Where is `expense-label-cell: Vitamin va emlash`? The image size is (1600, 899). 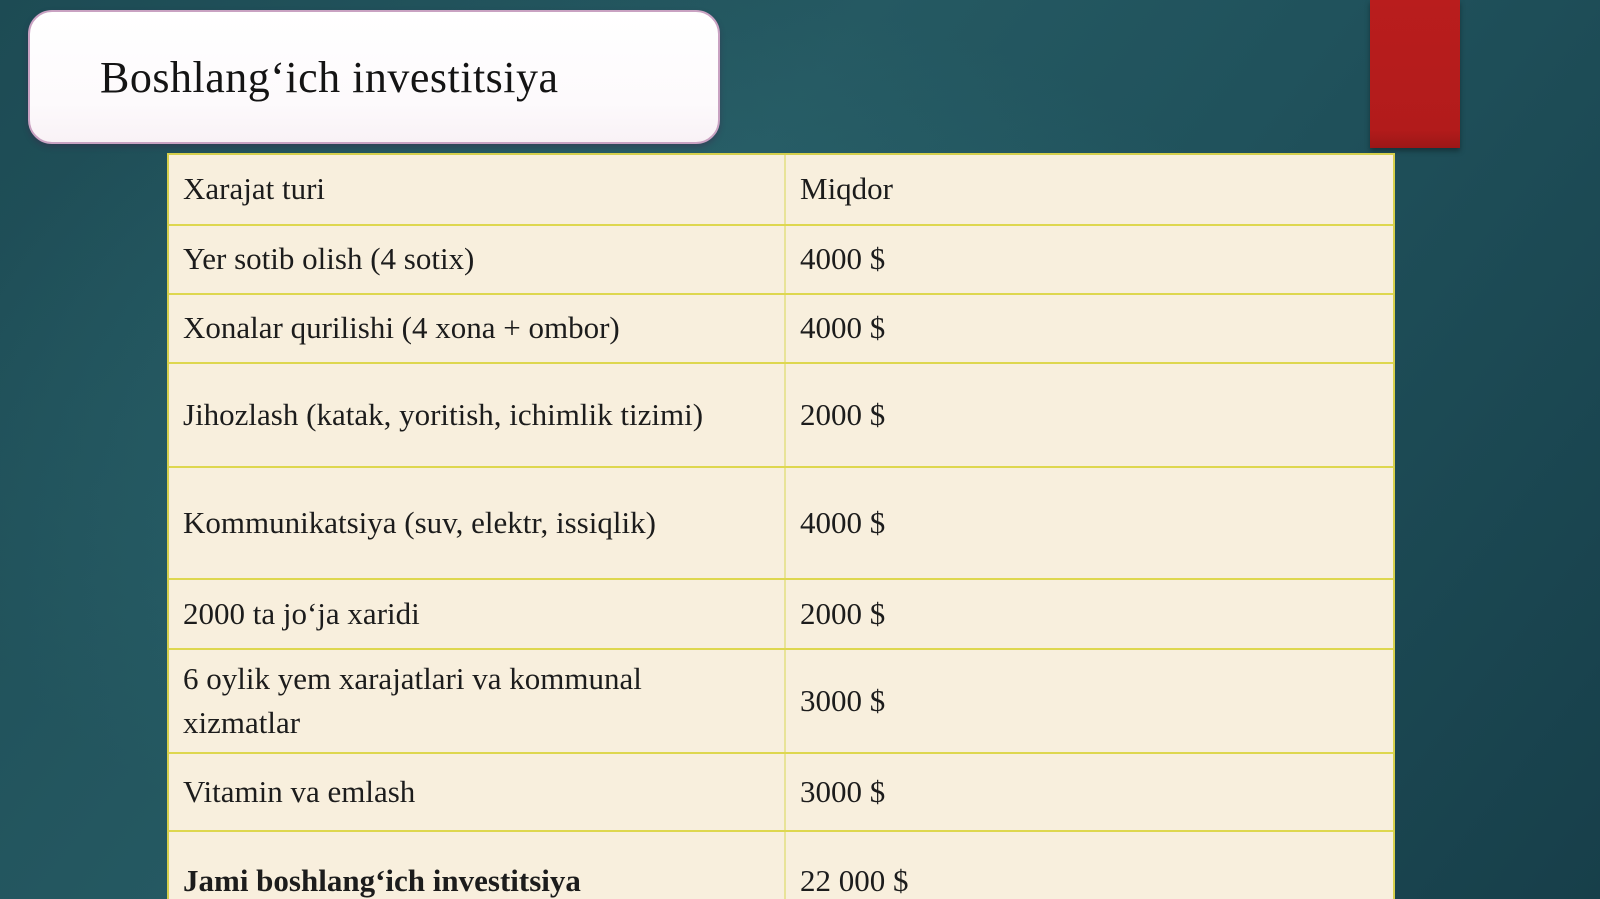 expense-label-cell: Vitamin va emlash is located at coordinates (299, 791).